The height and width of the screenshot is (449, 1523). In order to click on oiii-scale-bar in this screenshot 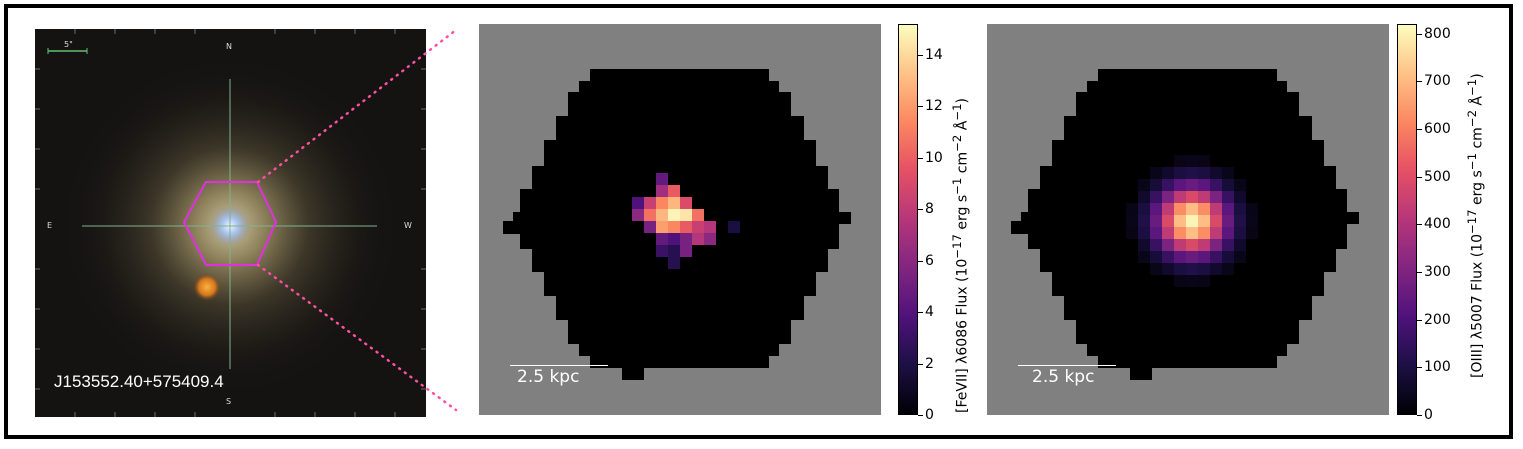, I will do `click(1067, 365)`.